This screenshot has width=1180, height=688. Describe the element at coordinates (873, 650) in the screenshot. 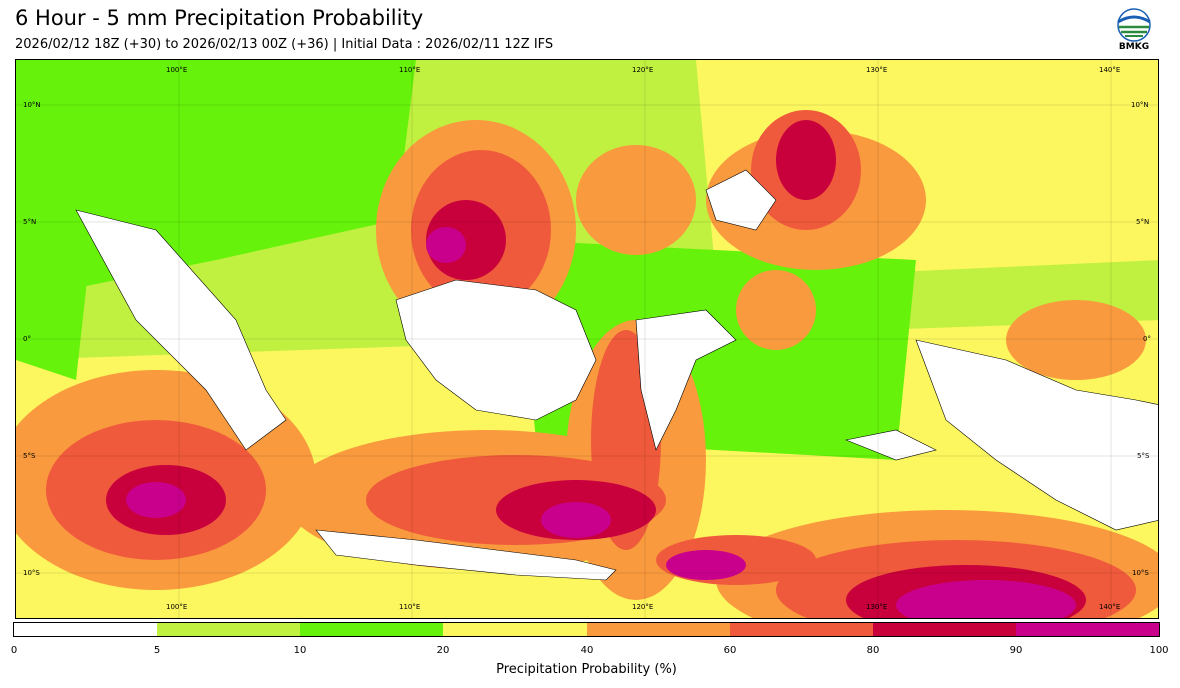

I see `colorbar-tick: 80` at that location.